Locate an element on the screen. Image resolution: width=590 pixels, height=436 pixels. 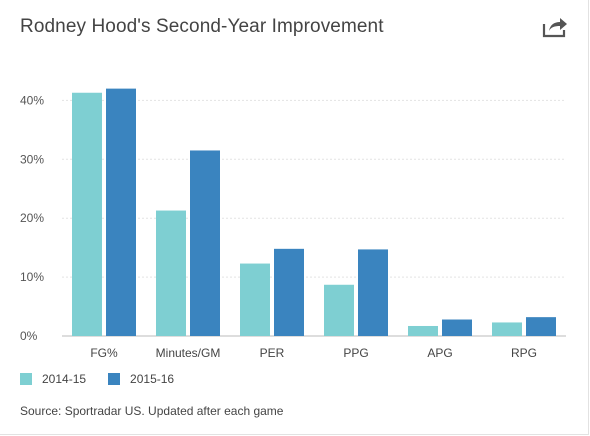
bar-2015-16-APG is located at coordinates (457, 327).